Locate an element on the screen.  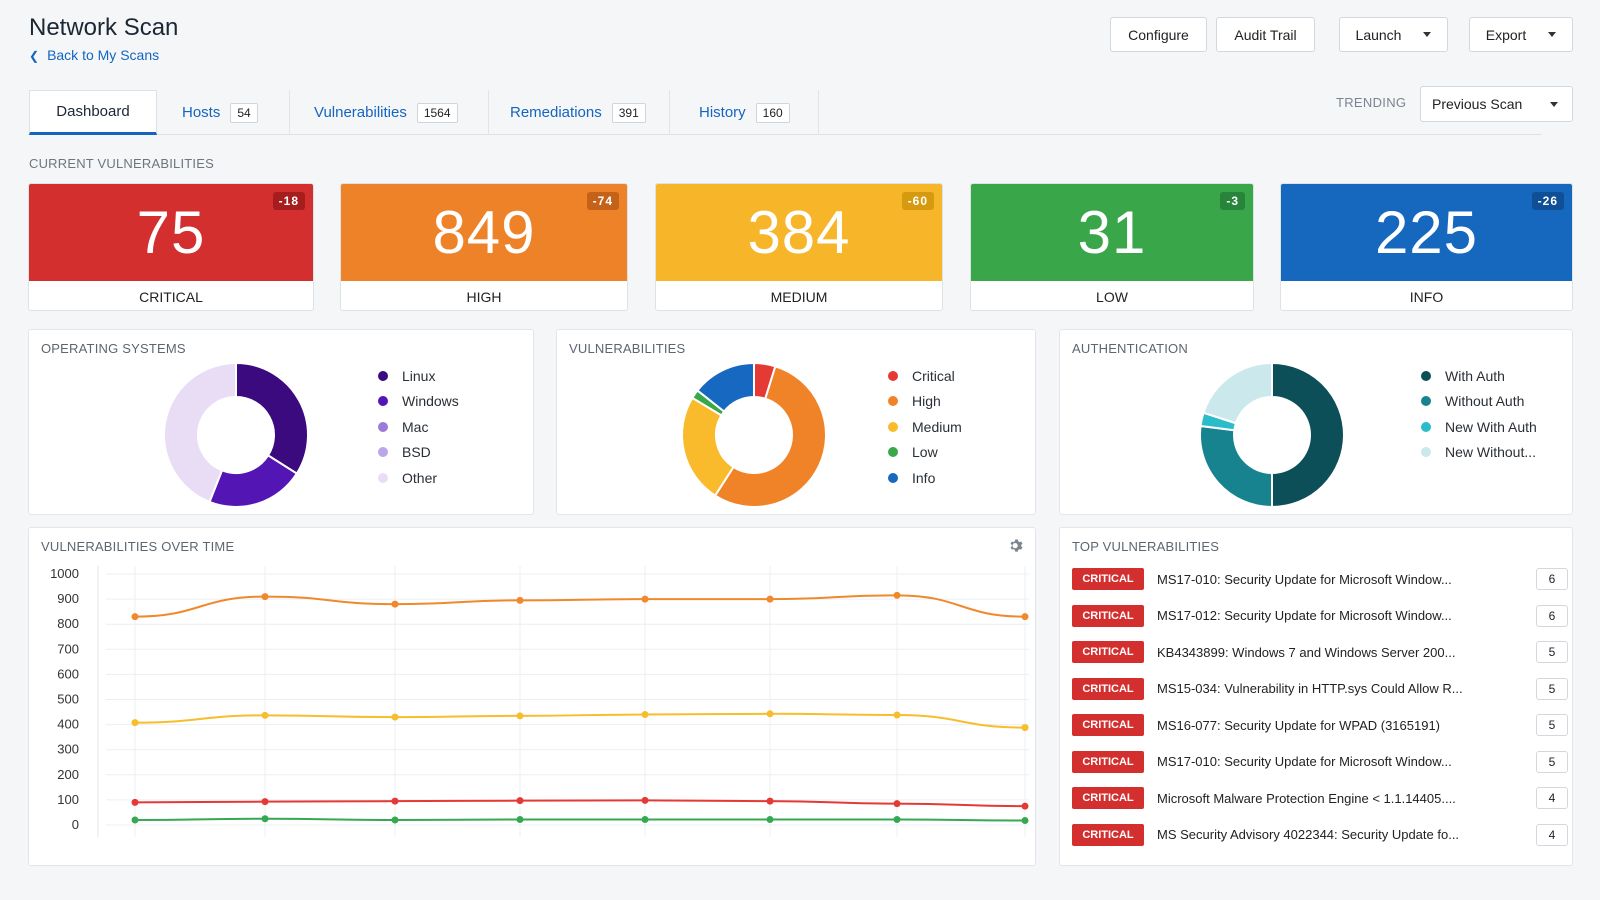
legend-item: Medium is located at coordinates (925, 427).